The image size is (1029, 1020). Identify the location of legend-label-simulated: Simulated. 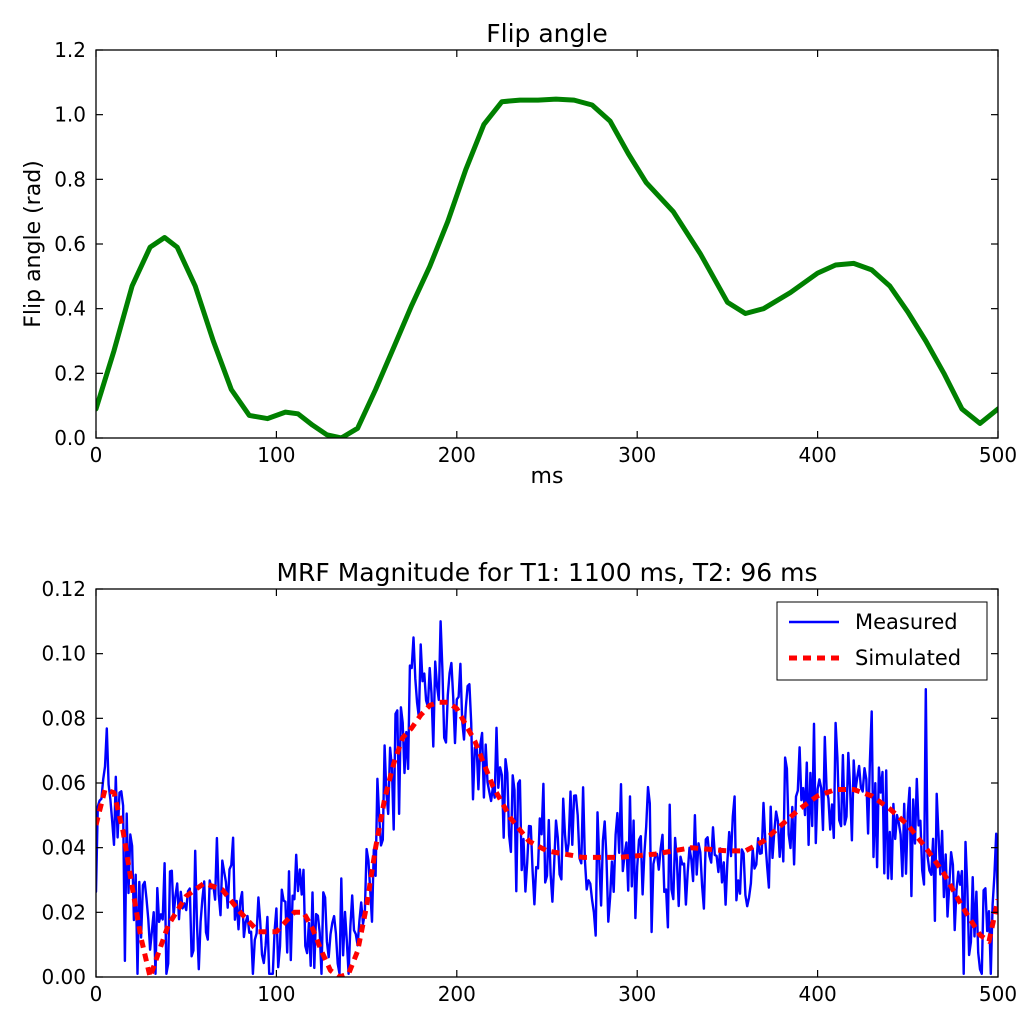
(908, 658).